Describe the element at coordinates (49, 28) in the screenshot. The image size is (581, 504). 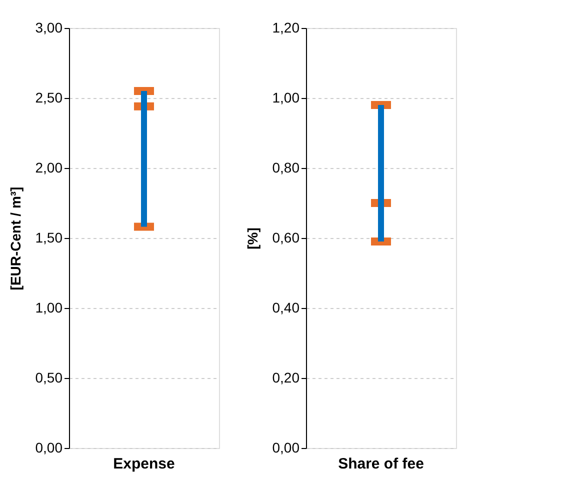
I see `y-tick-label: 3,00` at that location.